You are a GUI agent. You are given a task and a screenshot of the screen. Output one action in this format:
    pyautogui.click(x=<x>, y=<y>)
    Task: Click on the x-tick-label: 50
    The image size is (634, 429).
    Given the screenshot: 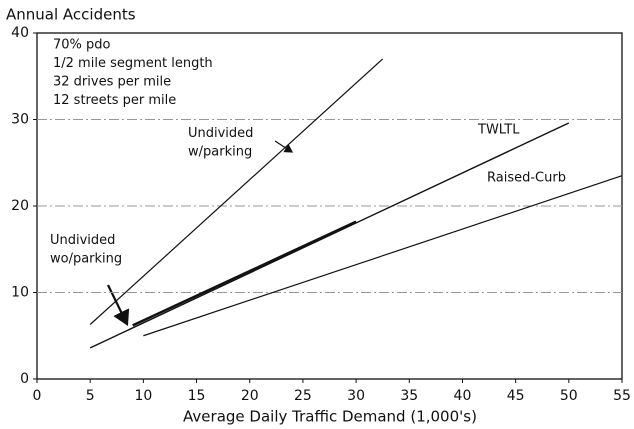 What is the action you would take?
    pyautogui.click(x=569, y=396)
    